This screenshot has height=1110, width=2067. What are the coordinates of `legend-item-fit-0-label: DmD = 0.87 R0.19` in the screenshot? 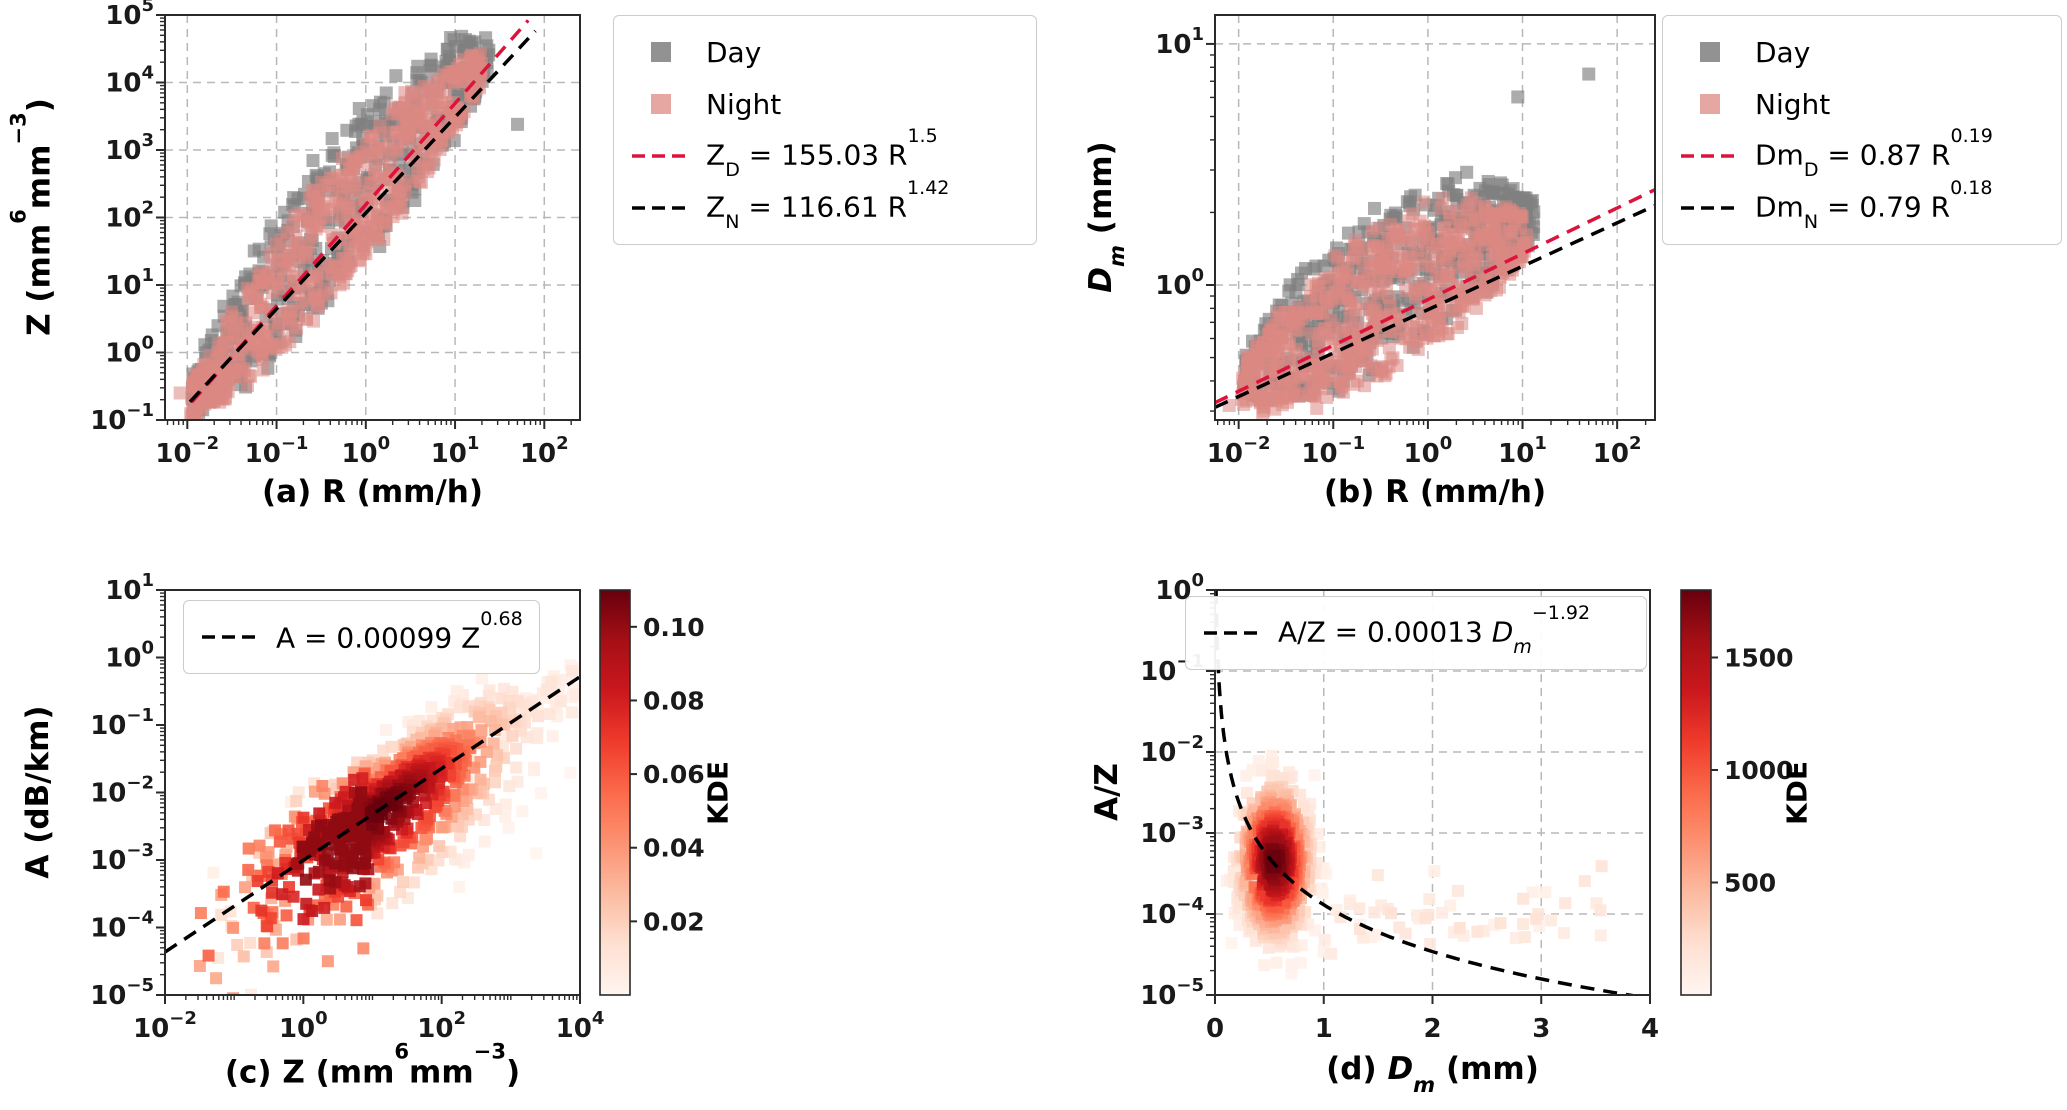 It's located at (1874, 153).